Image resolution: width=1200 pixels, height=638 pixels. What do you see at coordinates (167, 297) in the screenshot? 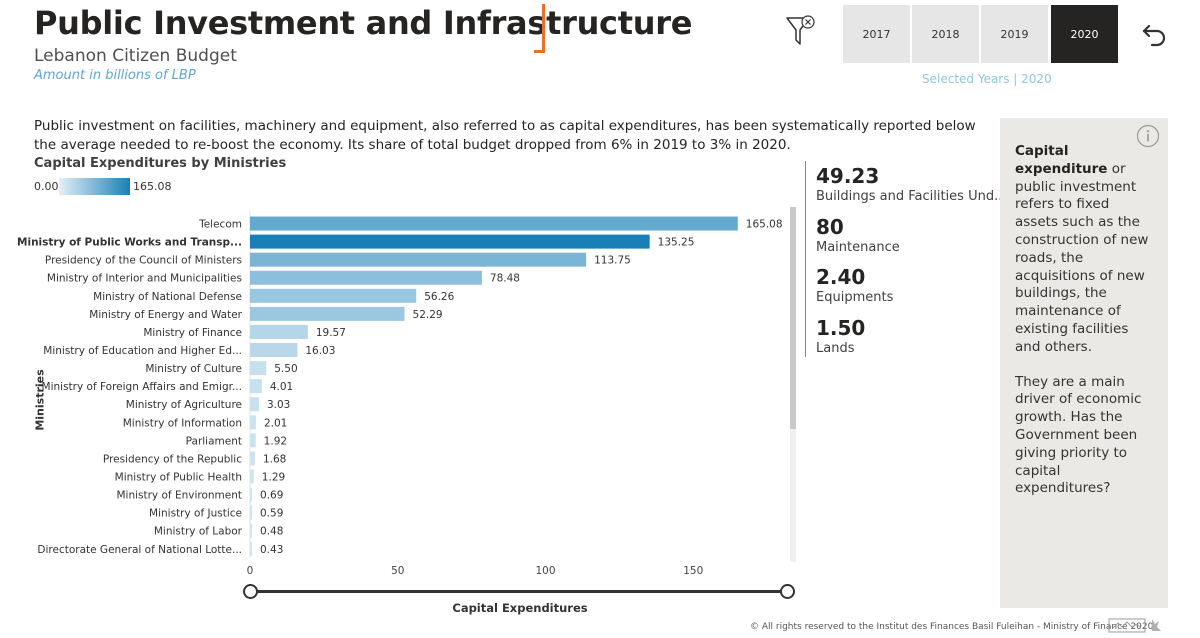
I see `category-label: Ministry of National Defense` at bounding box center [167, 297].